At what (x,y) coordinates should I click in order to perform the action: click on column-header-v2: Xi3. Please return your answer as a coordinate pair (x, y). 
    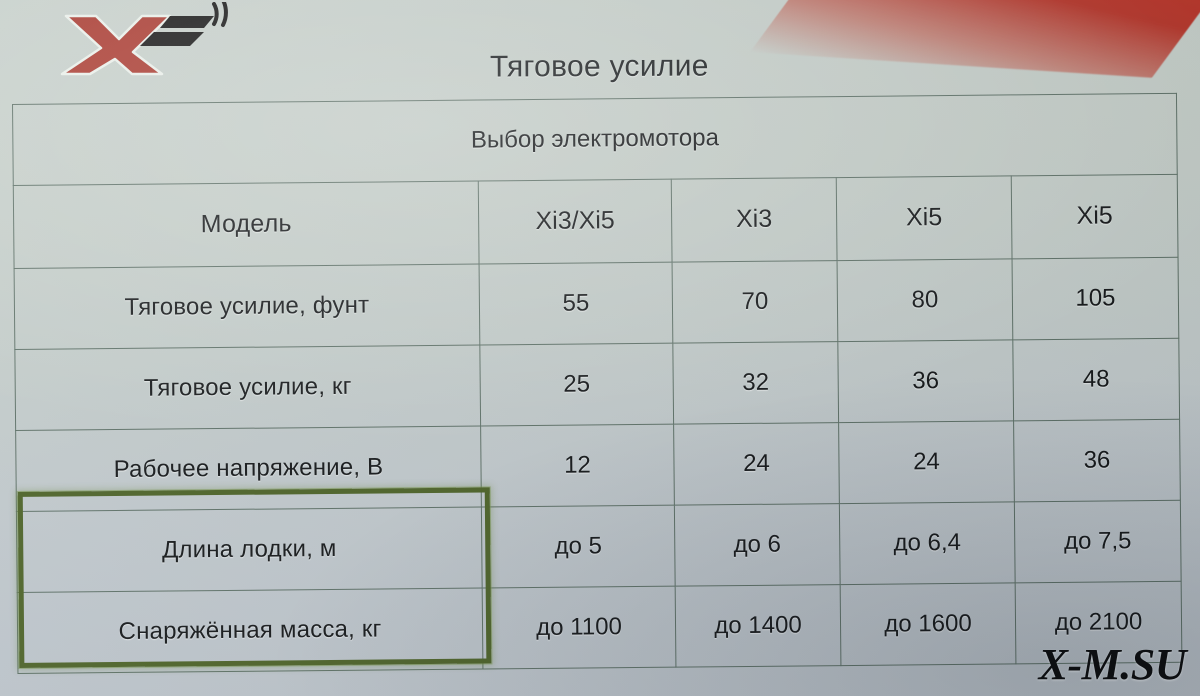
    Looking at the image, I should click on (754, 220).